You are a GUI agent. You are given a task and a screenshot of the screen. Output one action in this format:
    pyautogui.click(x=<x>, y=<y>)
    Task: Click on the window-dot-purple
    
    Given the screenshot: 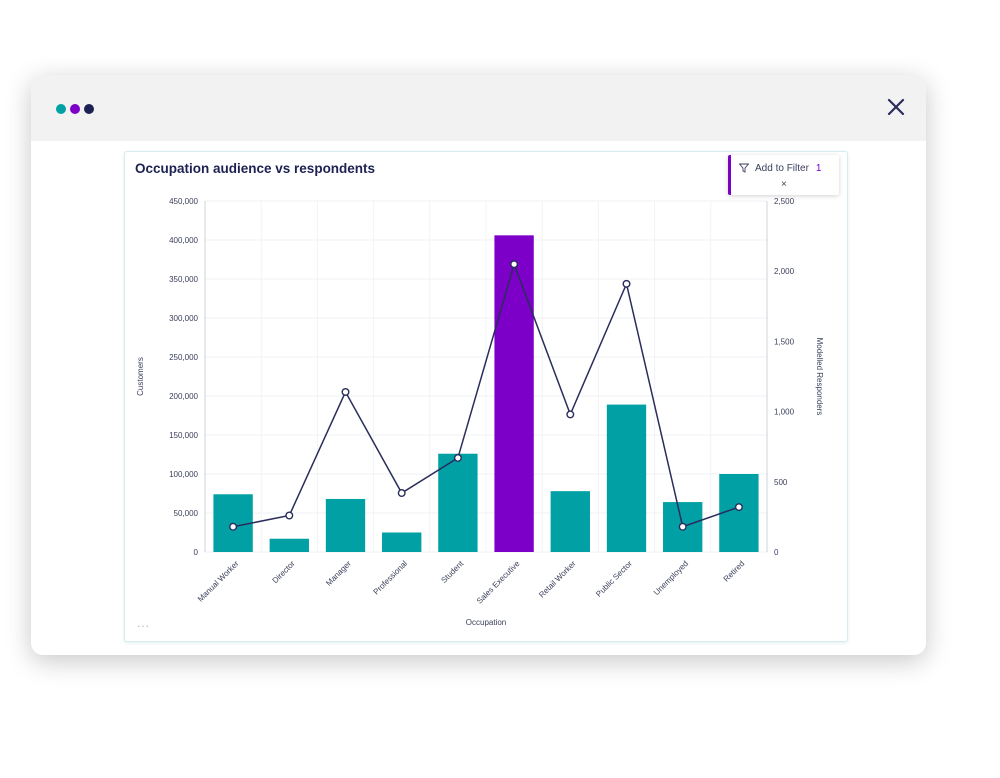 What is the action you would take?
    pyautogui.click(x=75, y=109)
    